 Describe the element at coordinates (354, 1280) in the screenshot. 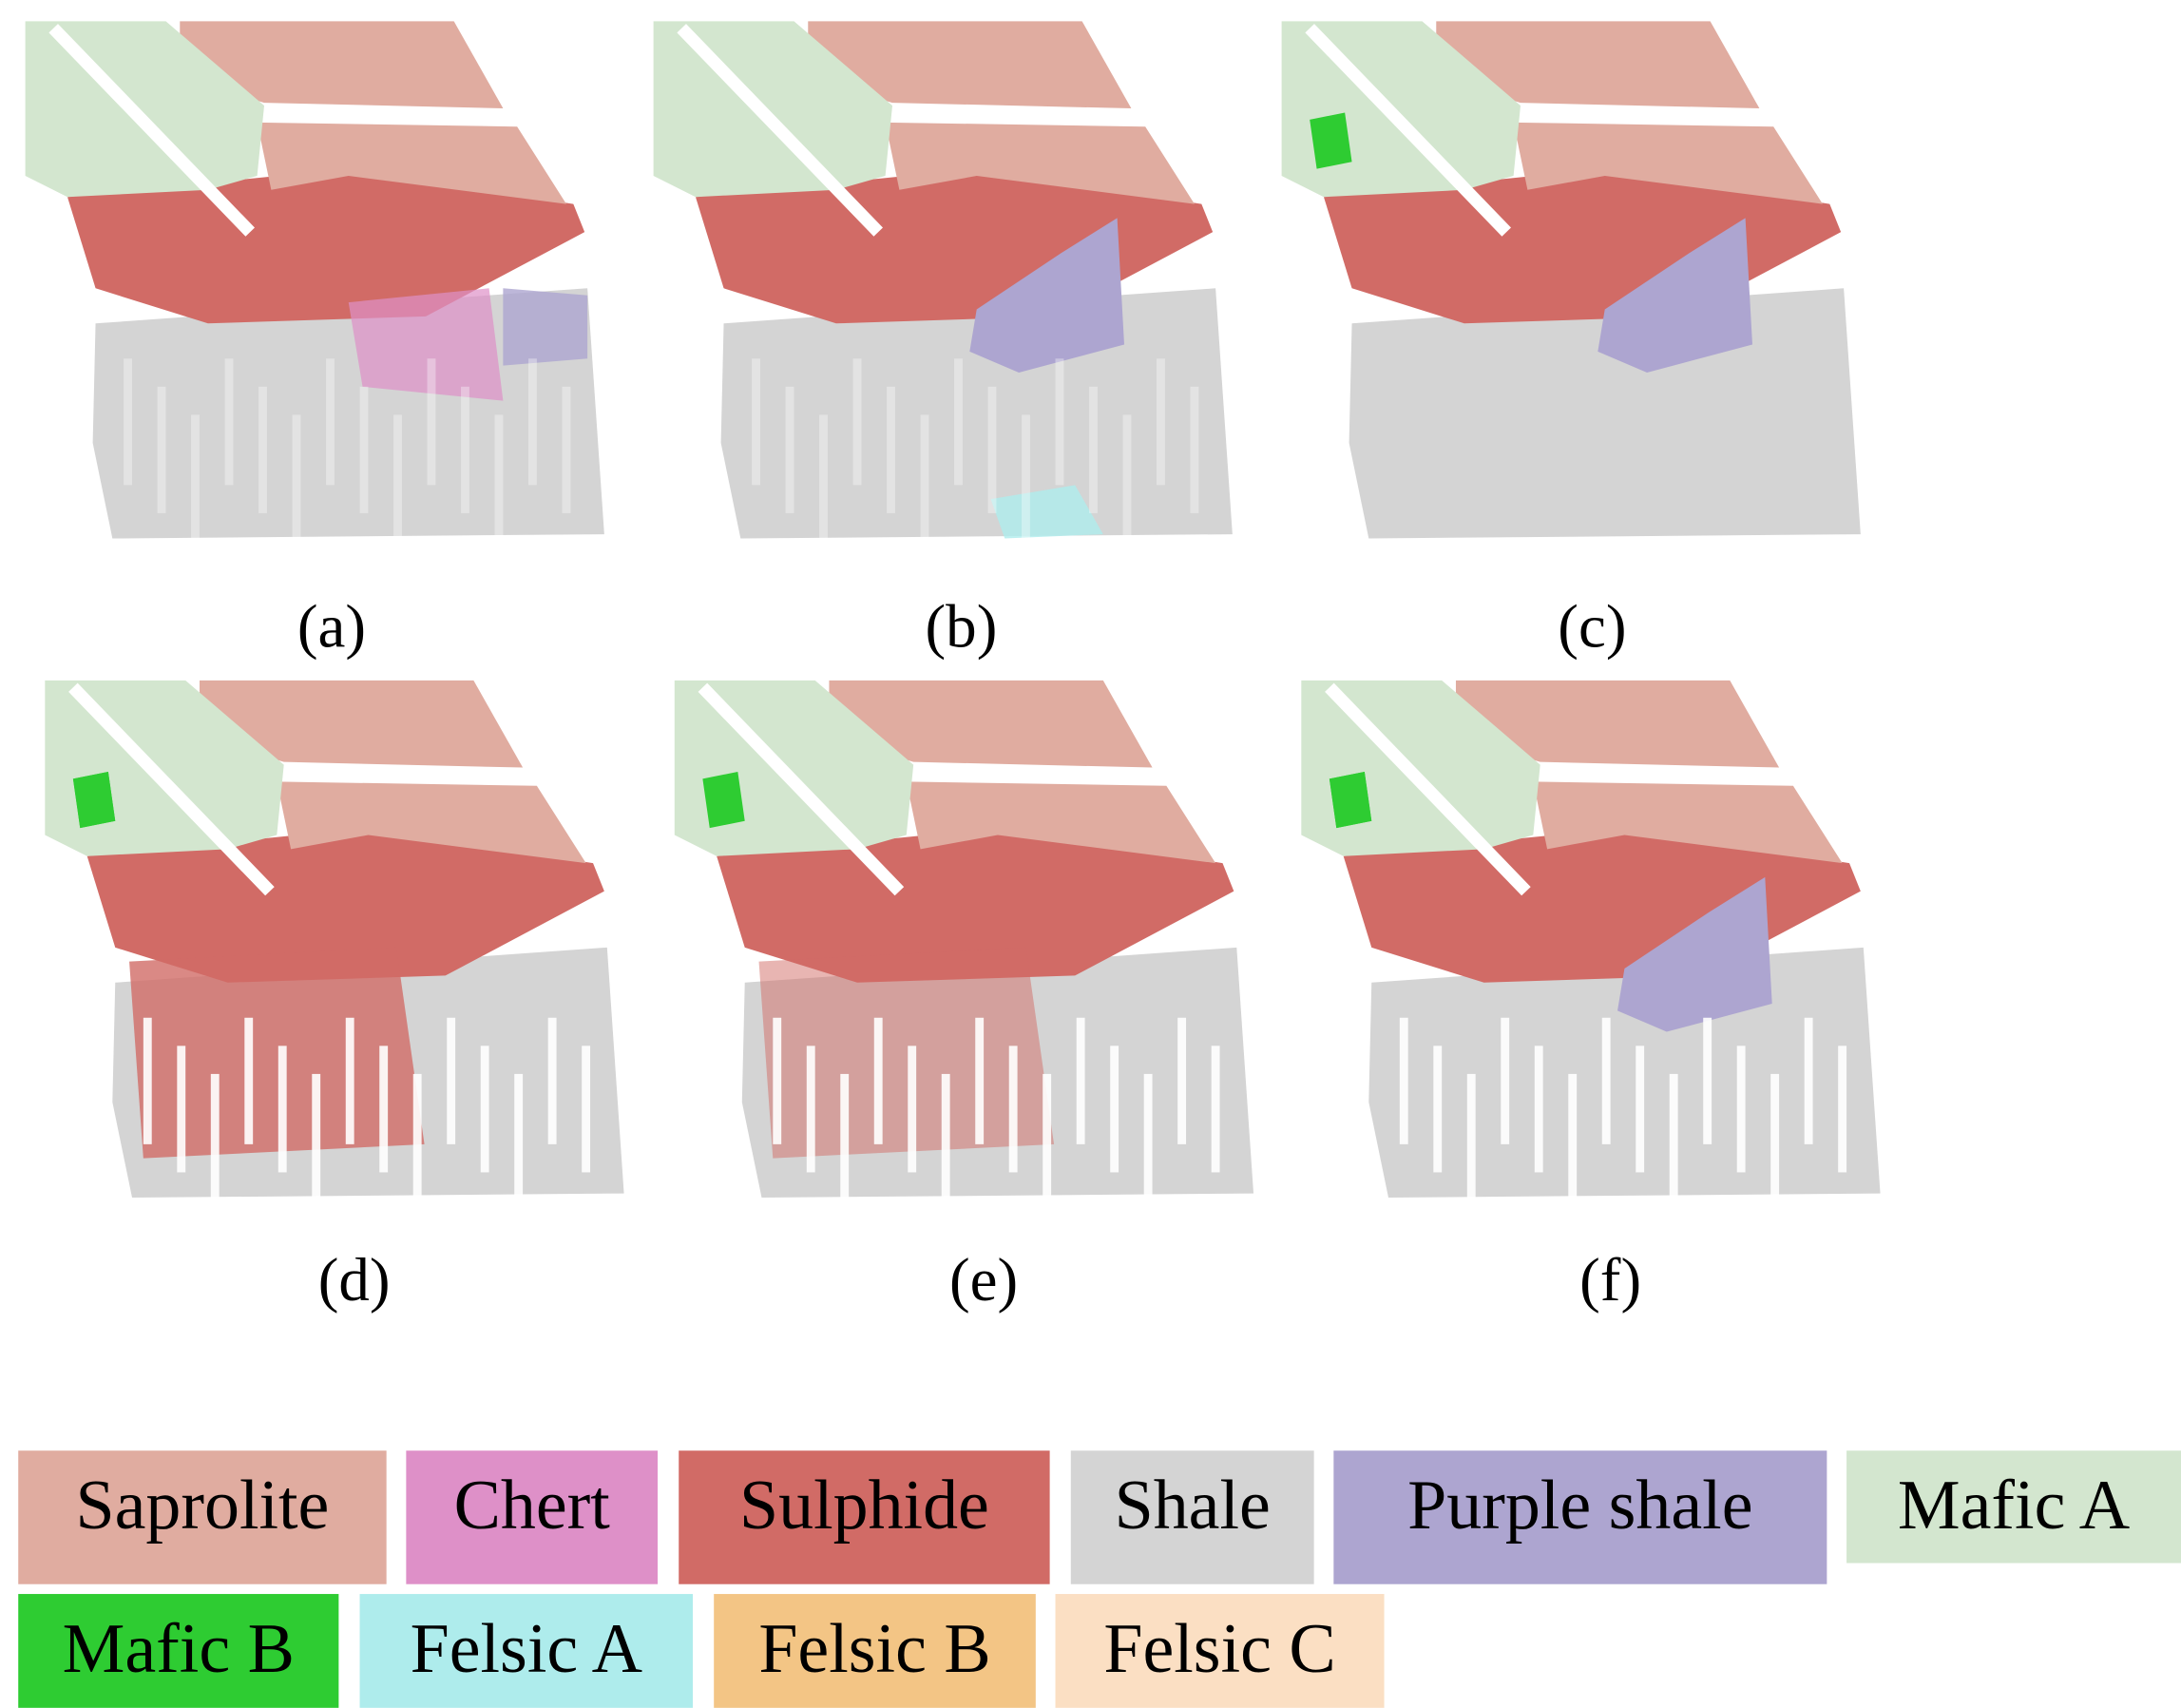

I see `panel-label: (d)` at that location.